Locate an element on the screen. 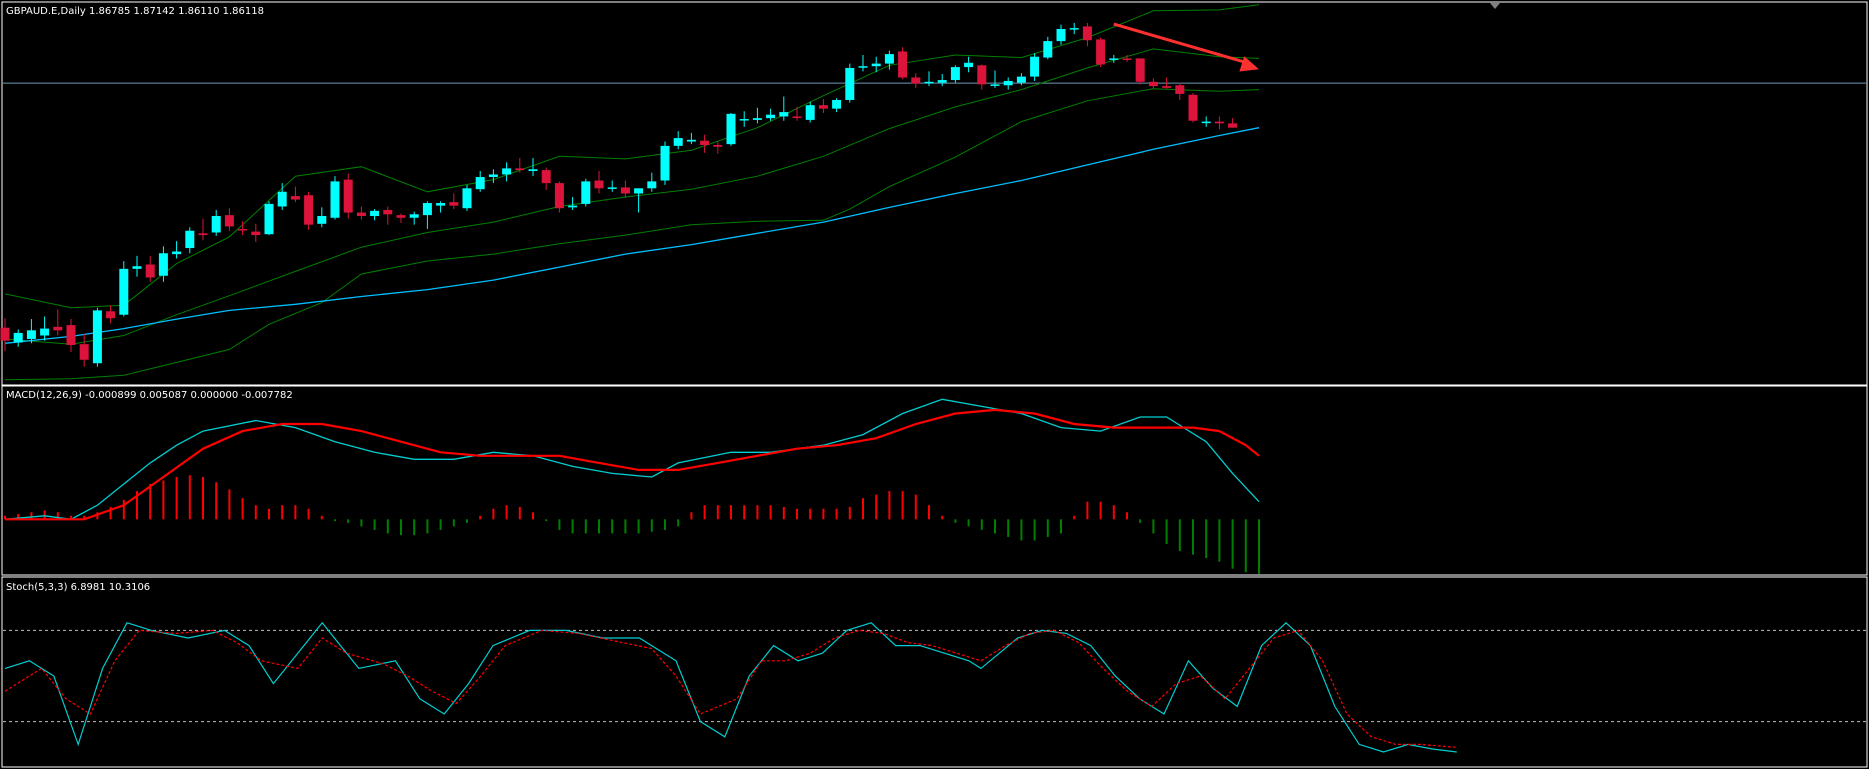 The width and height of the screenshot is (1869, 769). macd-signal-line is located at coordinates (632, 464).